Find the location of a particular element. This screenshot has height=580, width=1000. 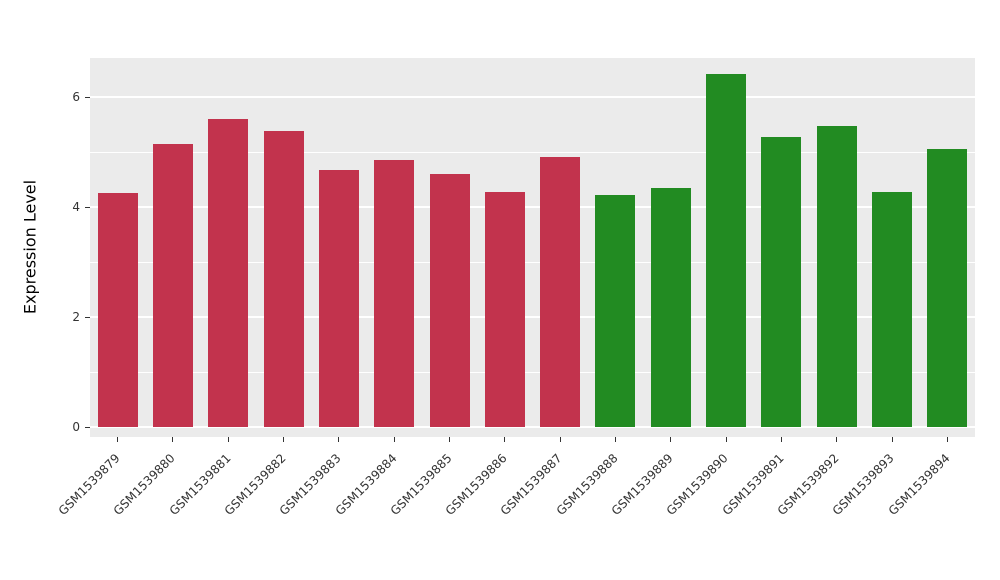

y-tick-label: 6 is located at coordinates (76, 97).